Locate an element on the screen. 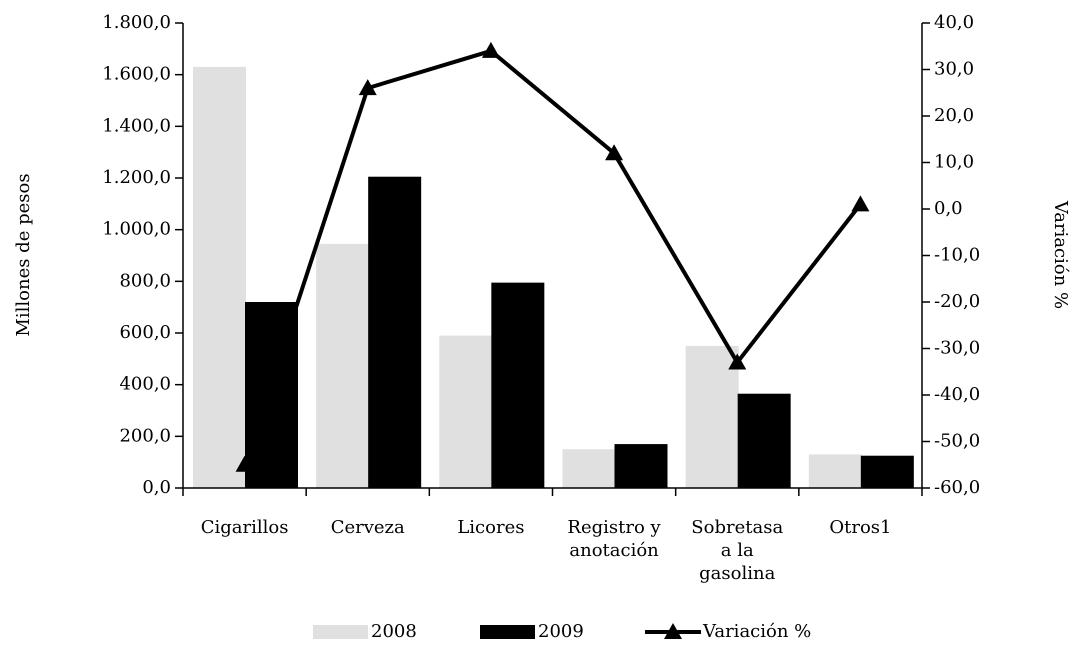 Image resolution: width=1073 pixels, height=645 pixels. y2-tick-label: -40,0 is located at coordinates (957, 394).